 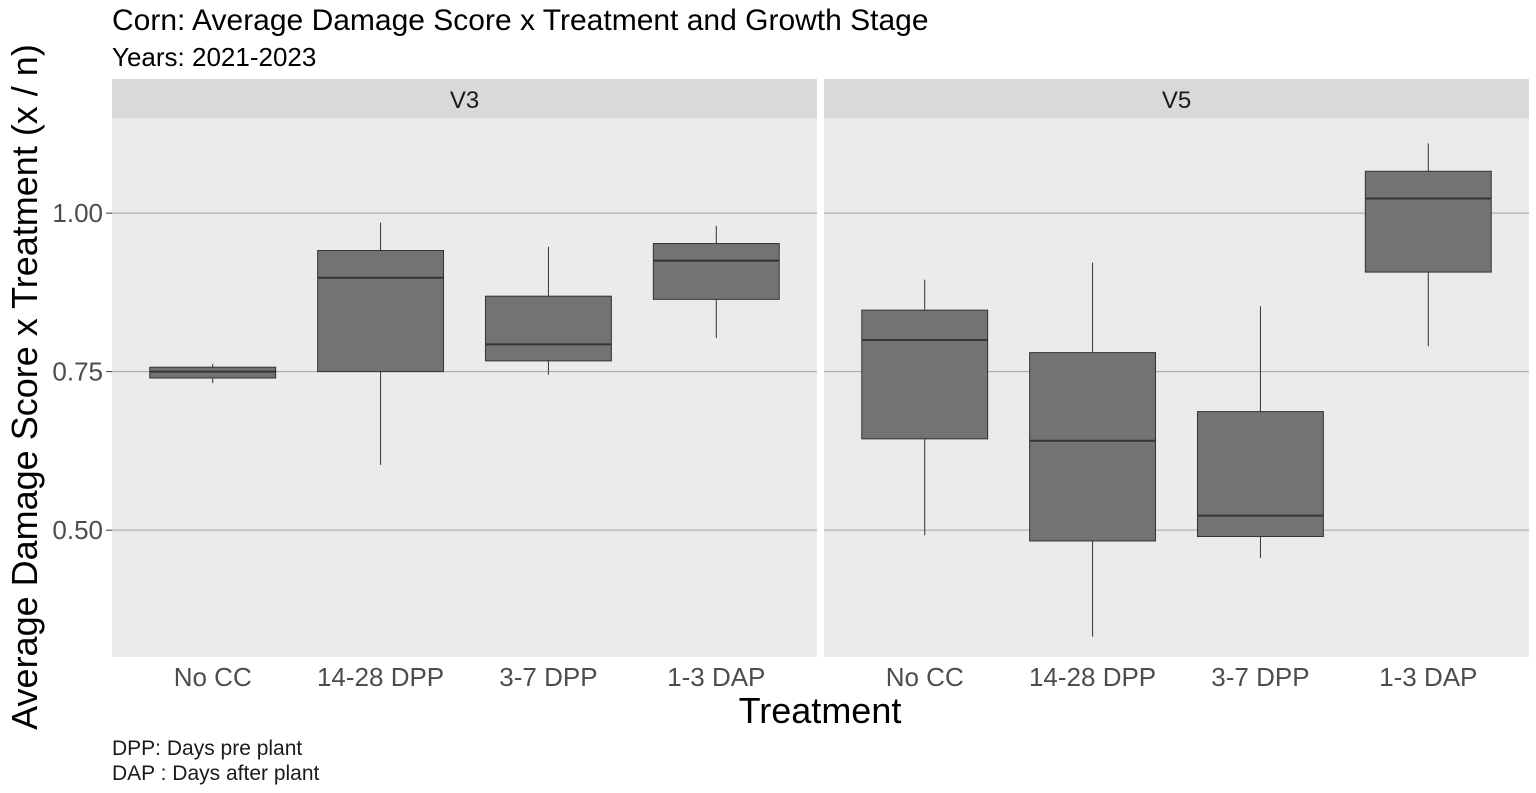 What do you see at coordinates (820, 710) in the screenshot?
I see `x-axis-title: Treatment` at bounding box center [820, 710].